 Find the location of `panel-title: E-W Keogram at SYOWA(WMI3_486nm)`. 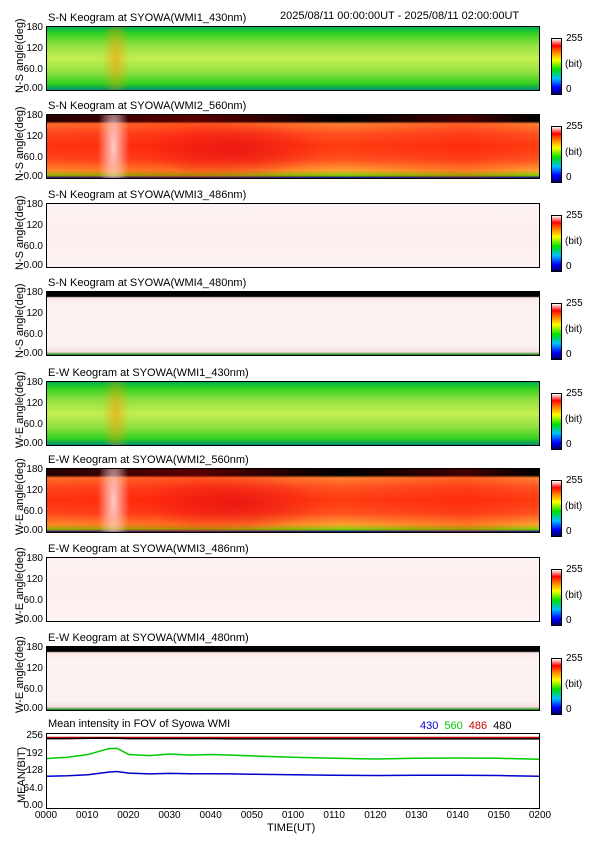

panel-title: E-W Keogram at SYOWA(WMI3_486nm) is located at coordinates (148, 549).